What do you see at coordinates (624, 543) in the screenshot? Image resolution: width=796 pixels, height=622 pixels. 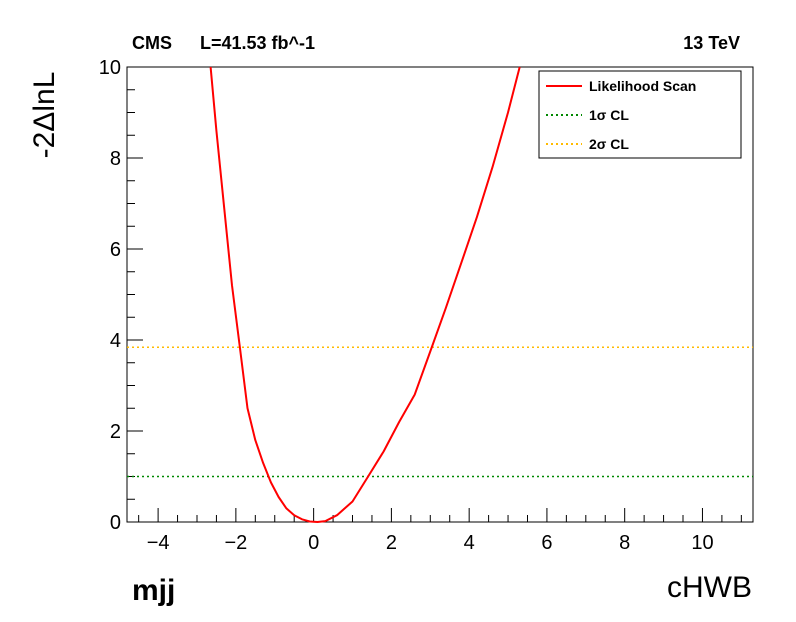 I see `x-tick-label: 8` at bounding box center [624, 543].